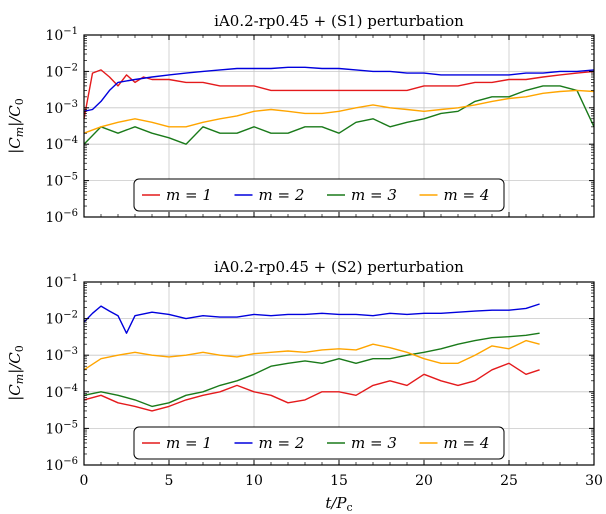 The height and width of the screenshot is (514, 606). What do you see at coordinates (254, 481) in the screenshot?
I see `x-tick-label: 10` at bounding box center [254, 481].